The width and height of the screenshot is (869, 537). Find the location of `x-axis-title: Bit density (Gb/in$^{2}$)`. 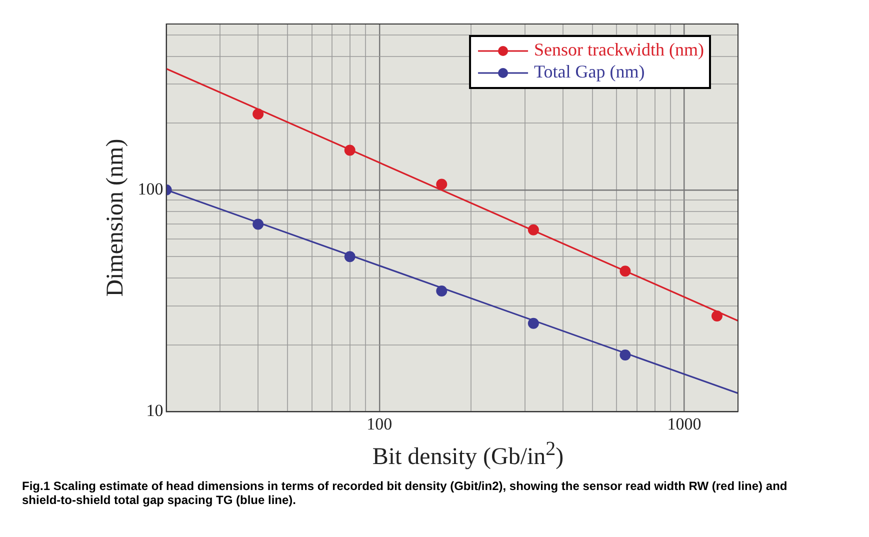

x-axis-title: Bit density (Gb/in$^{2}$) is located at coordinates (468, 454).